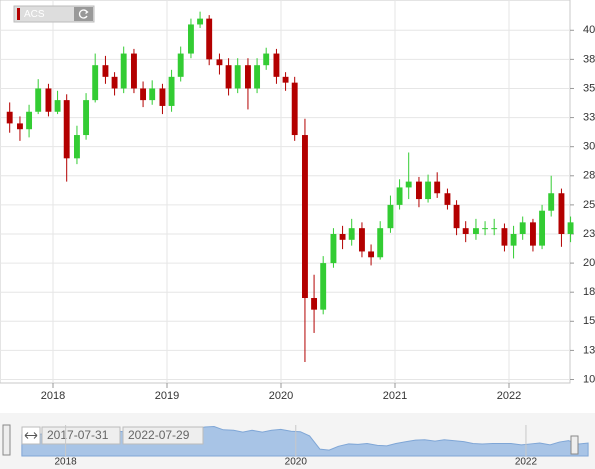  I want to click on nav-handle-right, so click(574, 445).